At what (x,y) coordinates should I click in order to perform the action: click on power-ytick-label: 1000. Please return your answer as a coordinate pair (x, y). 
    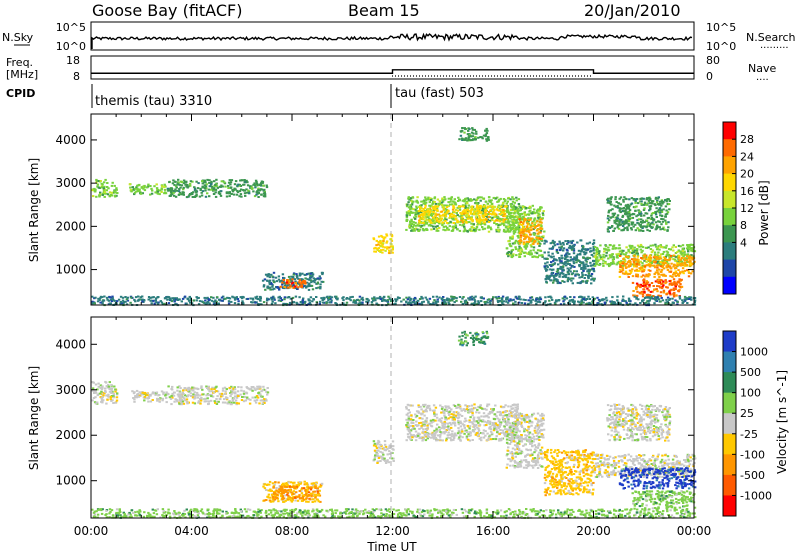
    Looking at the image, I should click on (70, 270).